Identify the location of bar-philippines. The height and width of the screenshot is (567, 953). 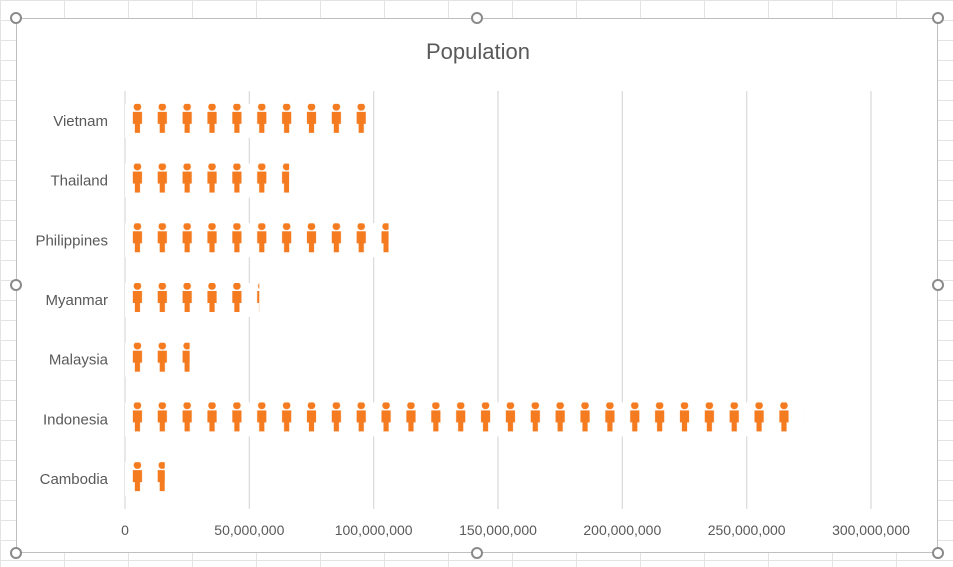
(257, 240).